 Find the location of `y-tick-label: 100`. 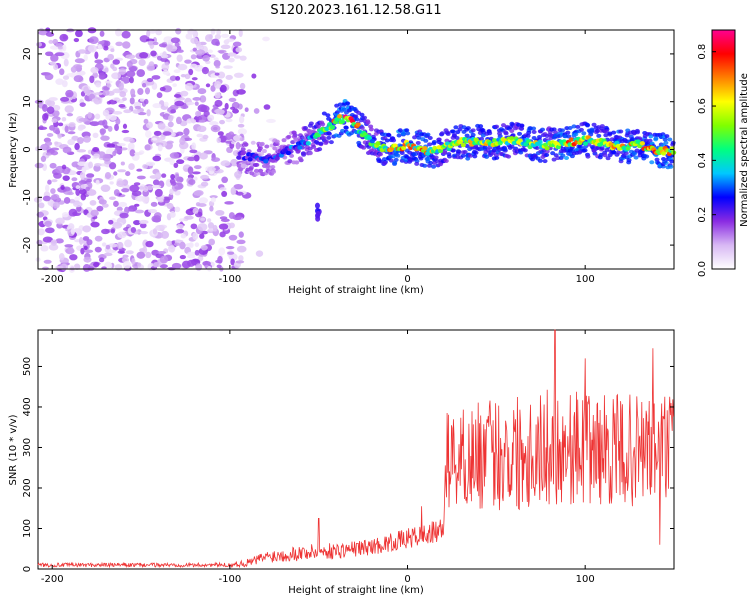

y-tick-label: 100 is located at coordinates (27, 528).